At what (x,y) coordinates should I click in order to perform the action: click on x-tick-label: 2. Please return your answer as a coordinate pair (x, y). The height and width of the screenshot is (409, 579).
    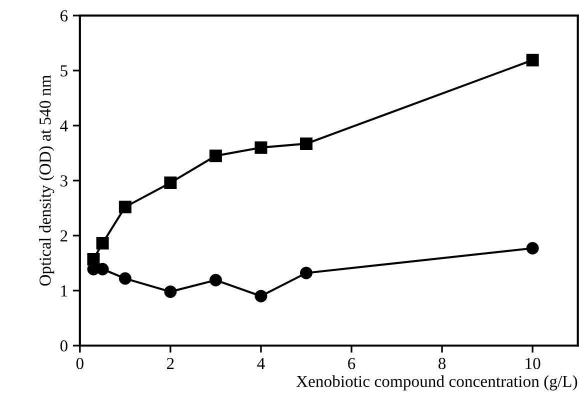
    Looking at the image, I should click on (170, 363).